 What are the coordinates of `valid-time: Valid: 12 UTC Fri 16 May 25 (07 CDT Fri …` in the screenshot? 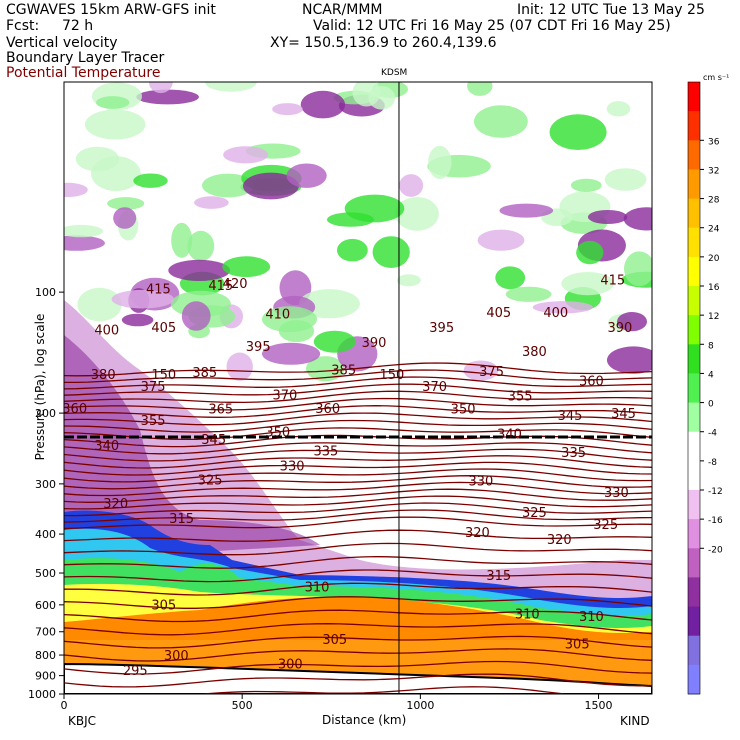 It's located at (492, 26).